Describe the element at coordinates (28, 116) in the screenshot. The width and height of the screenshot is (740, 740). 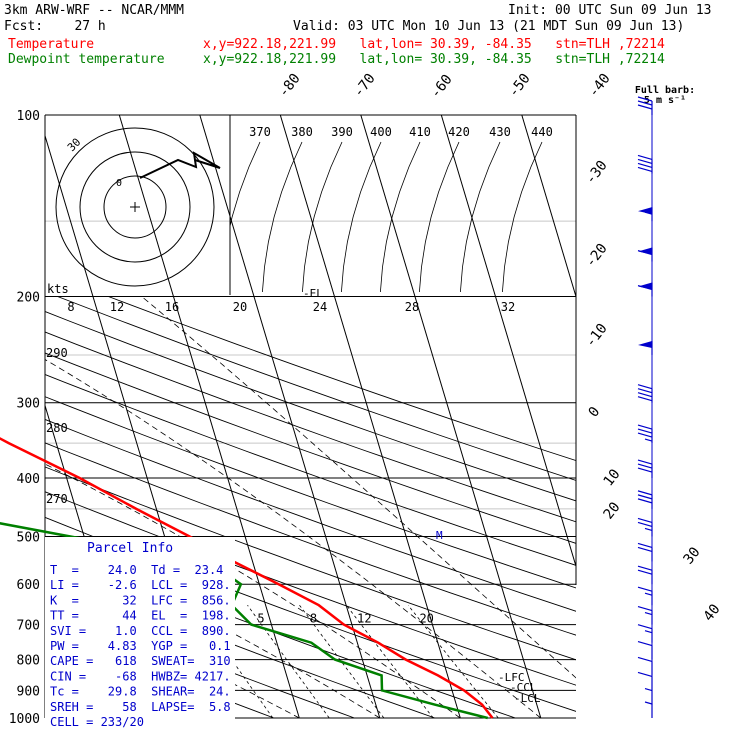
I see `pressure-label: 100` at that location.